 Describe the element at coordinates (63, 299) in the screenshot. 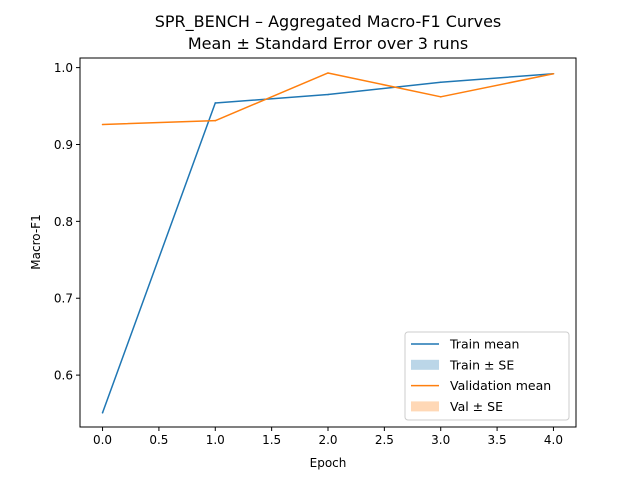

I see `y-tick-label: 0.7` at that location.